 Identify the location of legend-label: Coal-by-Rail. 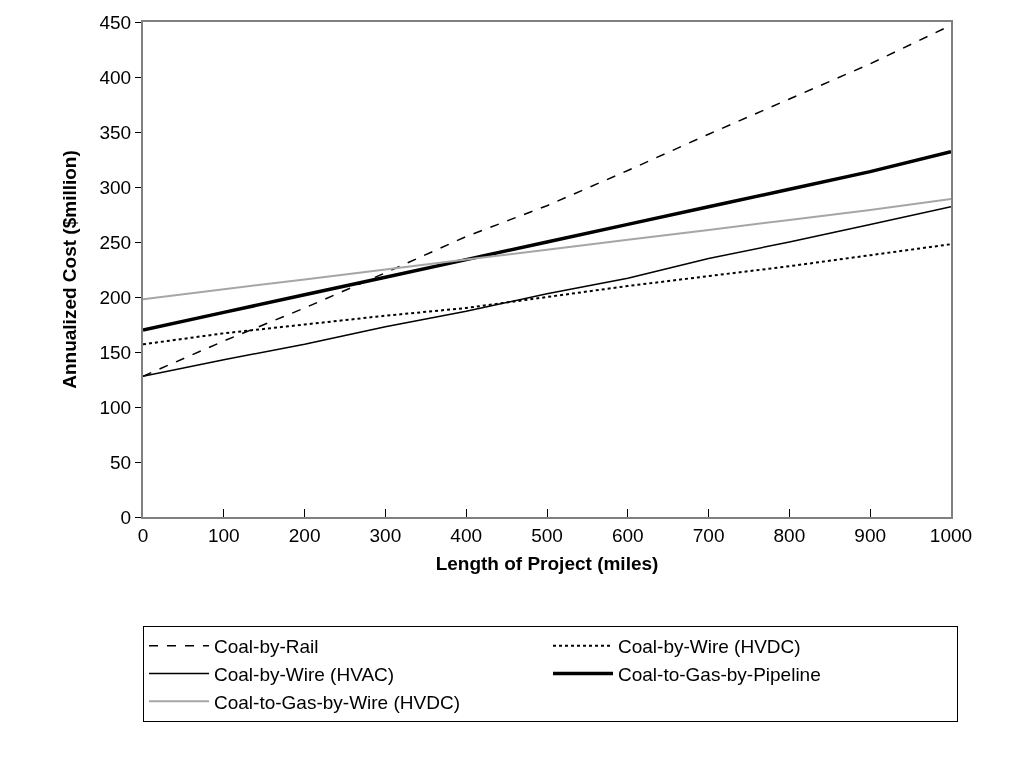
(266, 647).